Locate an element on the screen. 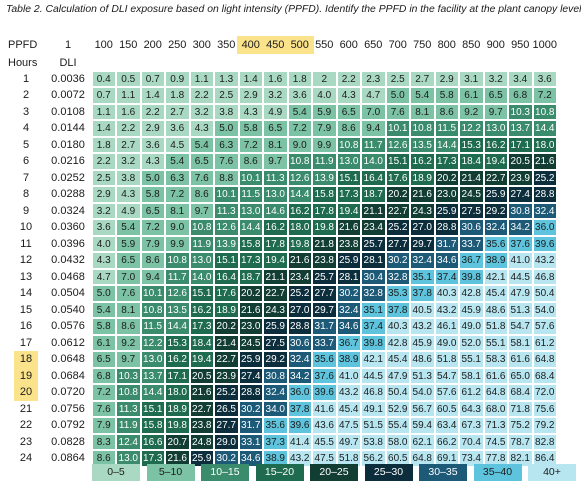  table-cell: 64.8 is located at coordinates (544, 359).